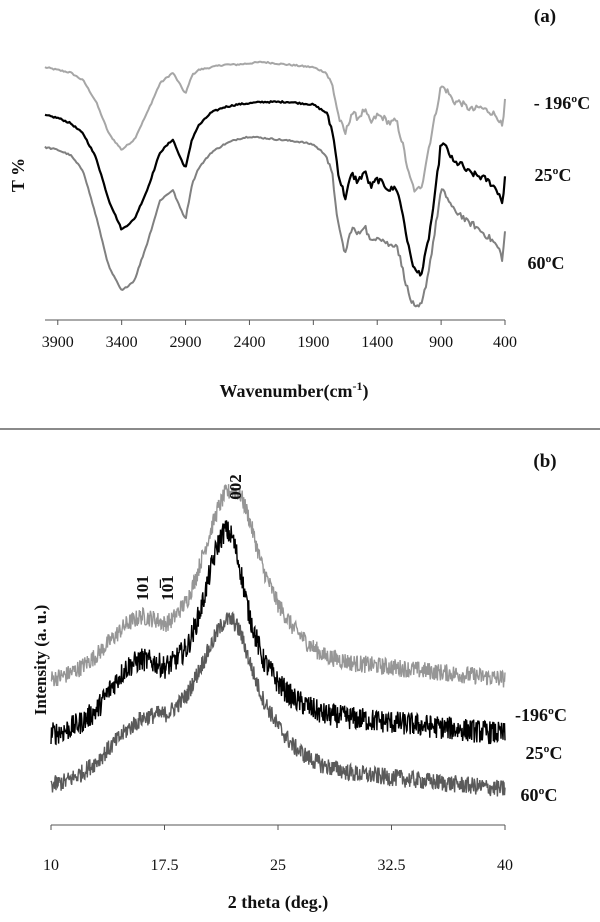 This screenshot has width=600, height=922. Describe the element at coordinates (249, 342) in the screenshot. I see `x-tick-label-a-3: 2400` at that location.